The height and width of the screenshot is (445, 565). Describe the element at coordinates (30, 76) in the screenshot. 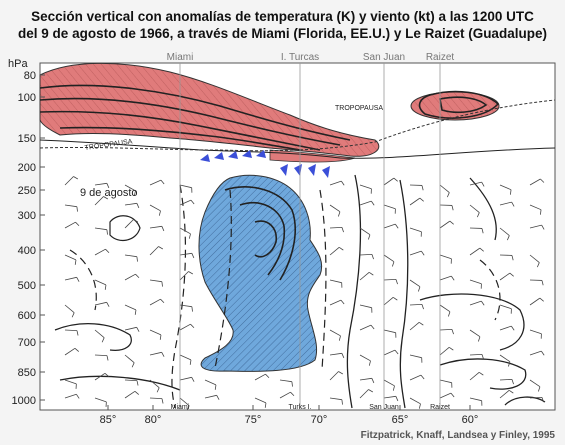

I see `pressure-label-80: 80` at that location.